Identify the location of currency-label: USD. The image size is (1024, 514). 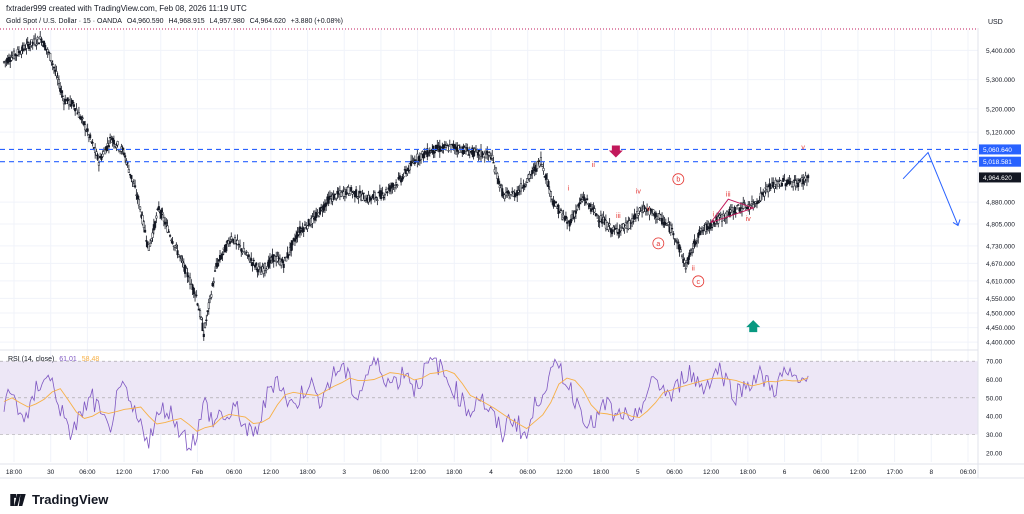
(995, 22).